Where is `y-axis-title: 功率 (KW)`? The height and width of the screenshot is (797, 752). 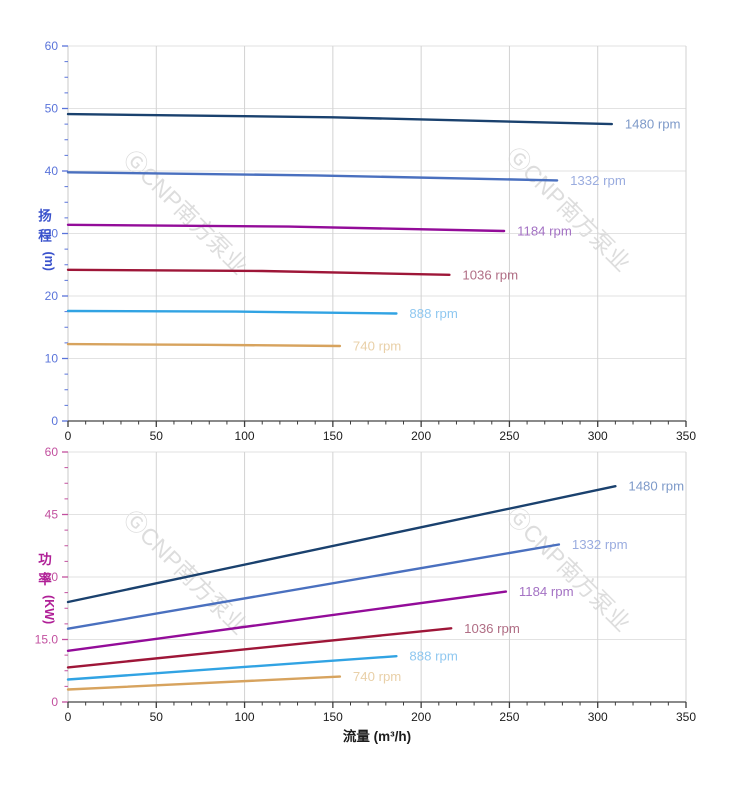
y-axis-title: 功率 (KW) is located at coordinates (47, 588).